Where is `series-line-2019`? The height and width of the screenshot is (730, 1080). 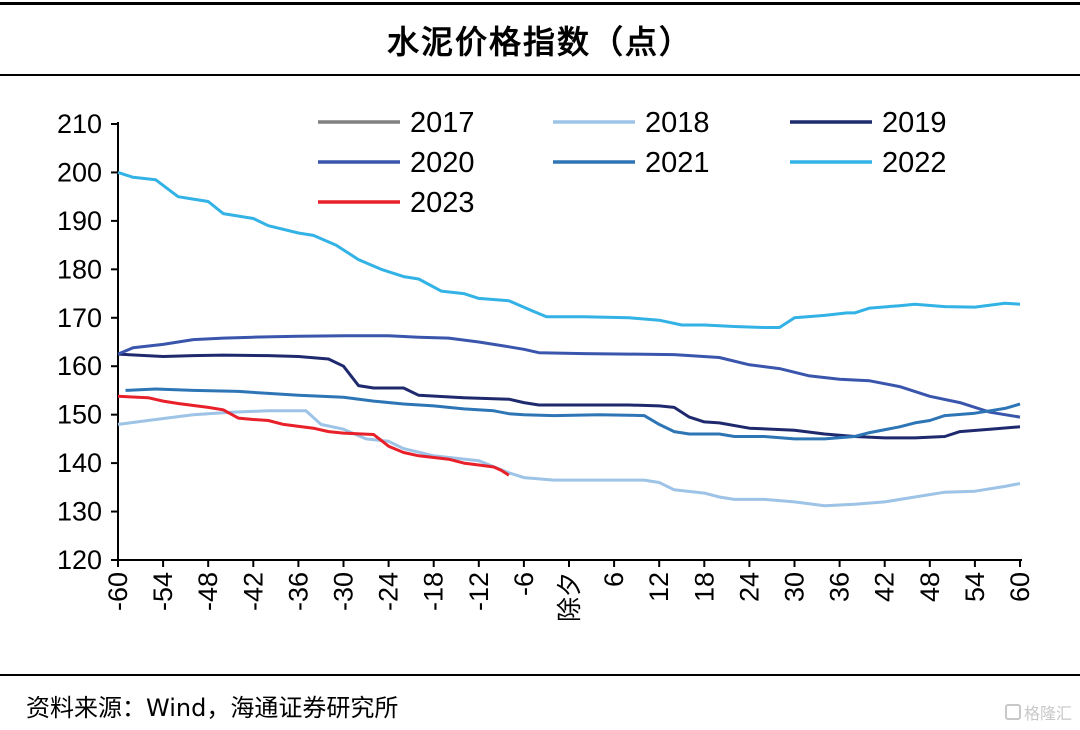 series-line-2019 is located at coordinates (569, 396).